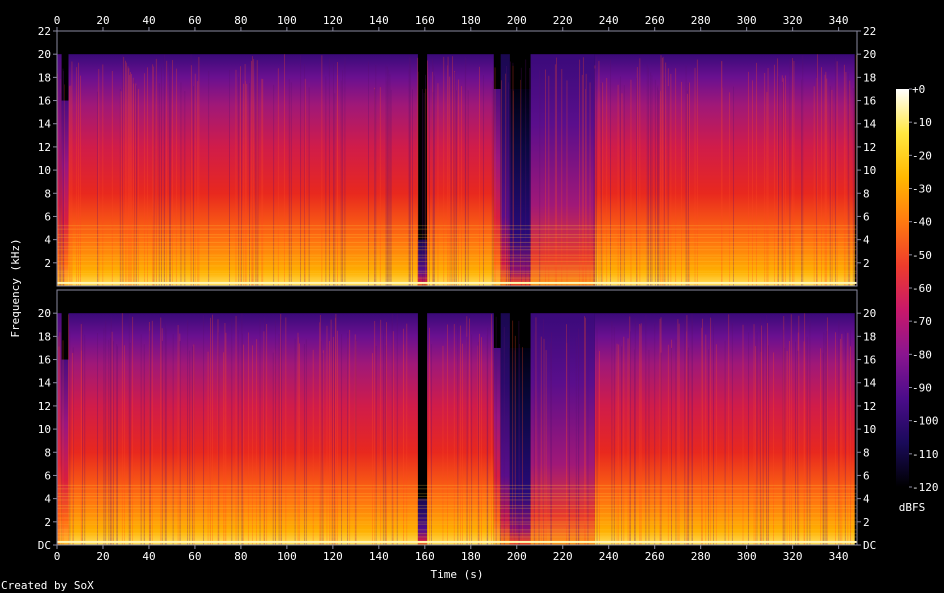 Image resolution: width=944 pixels, height=593 pixels. Describe the element at coordinates (922, 189) in the screenshot. I see `colorbar-tick-label: -30` at that location.